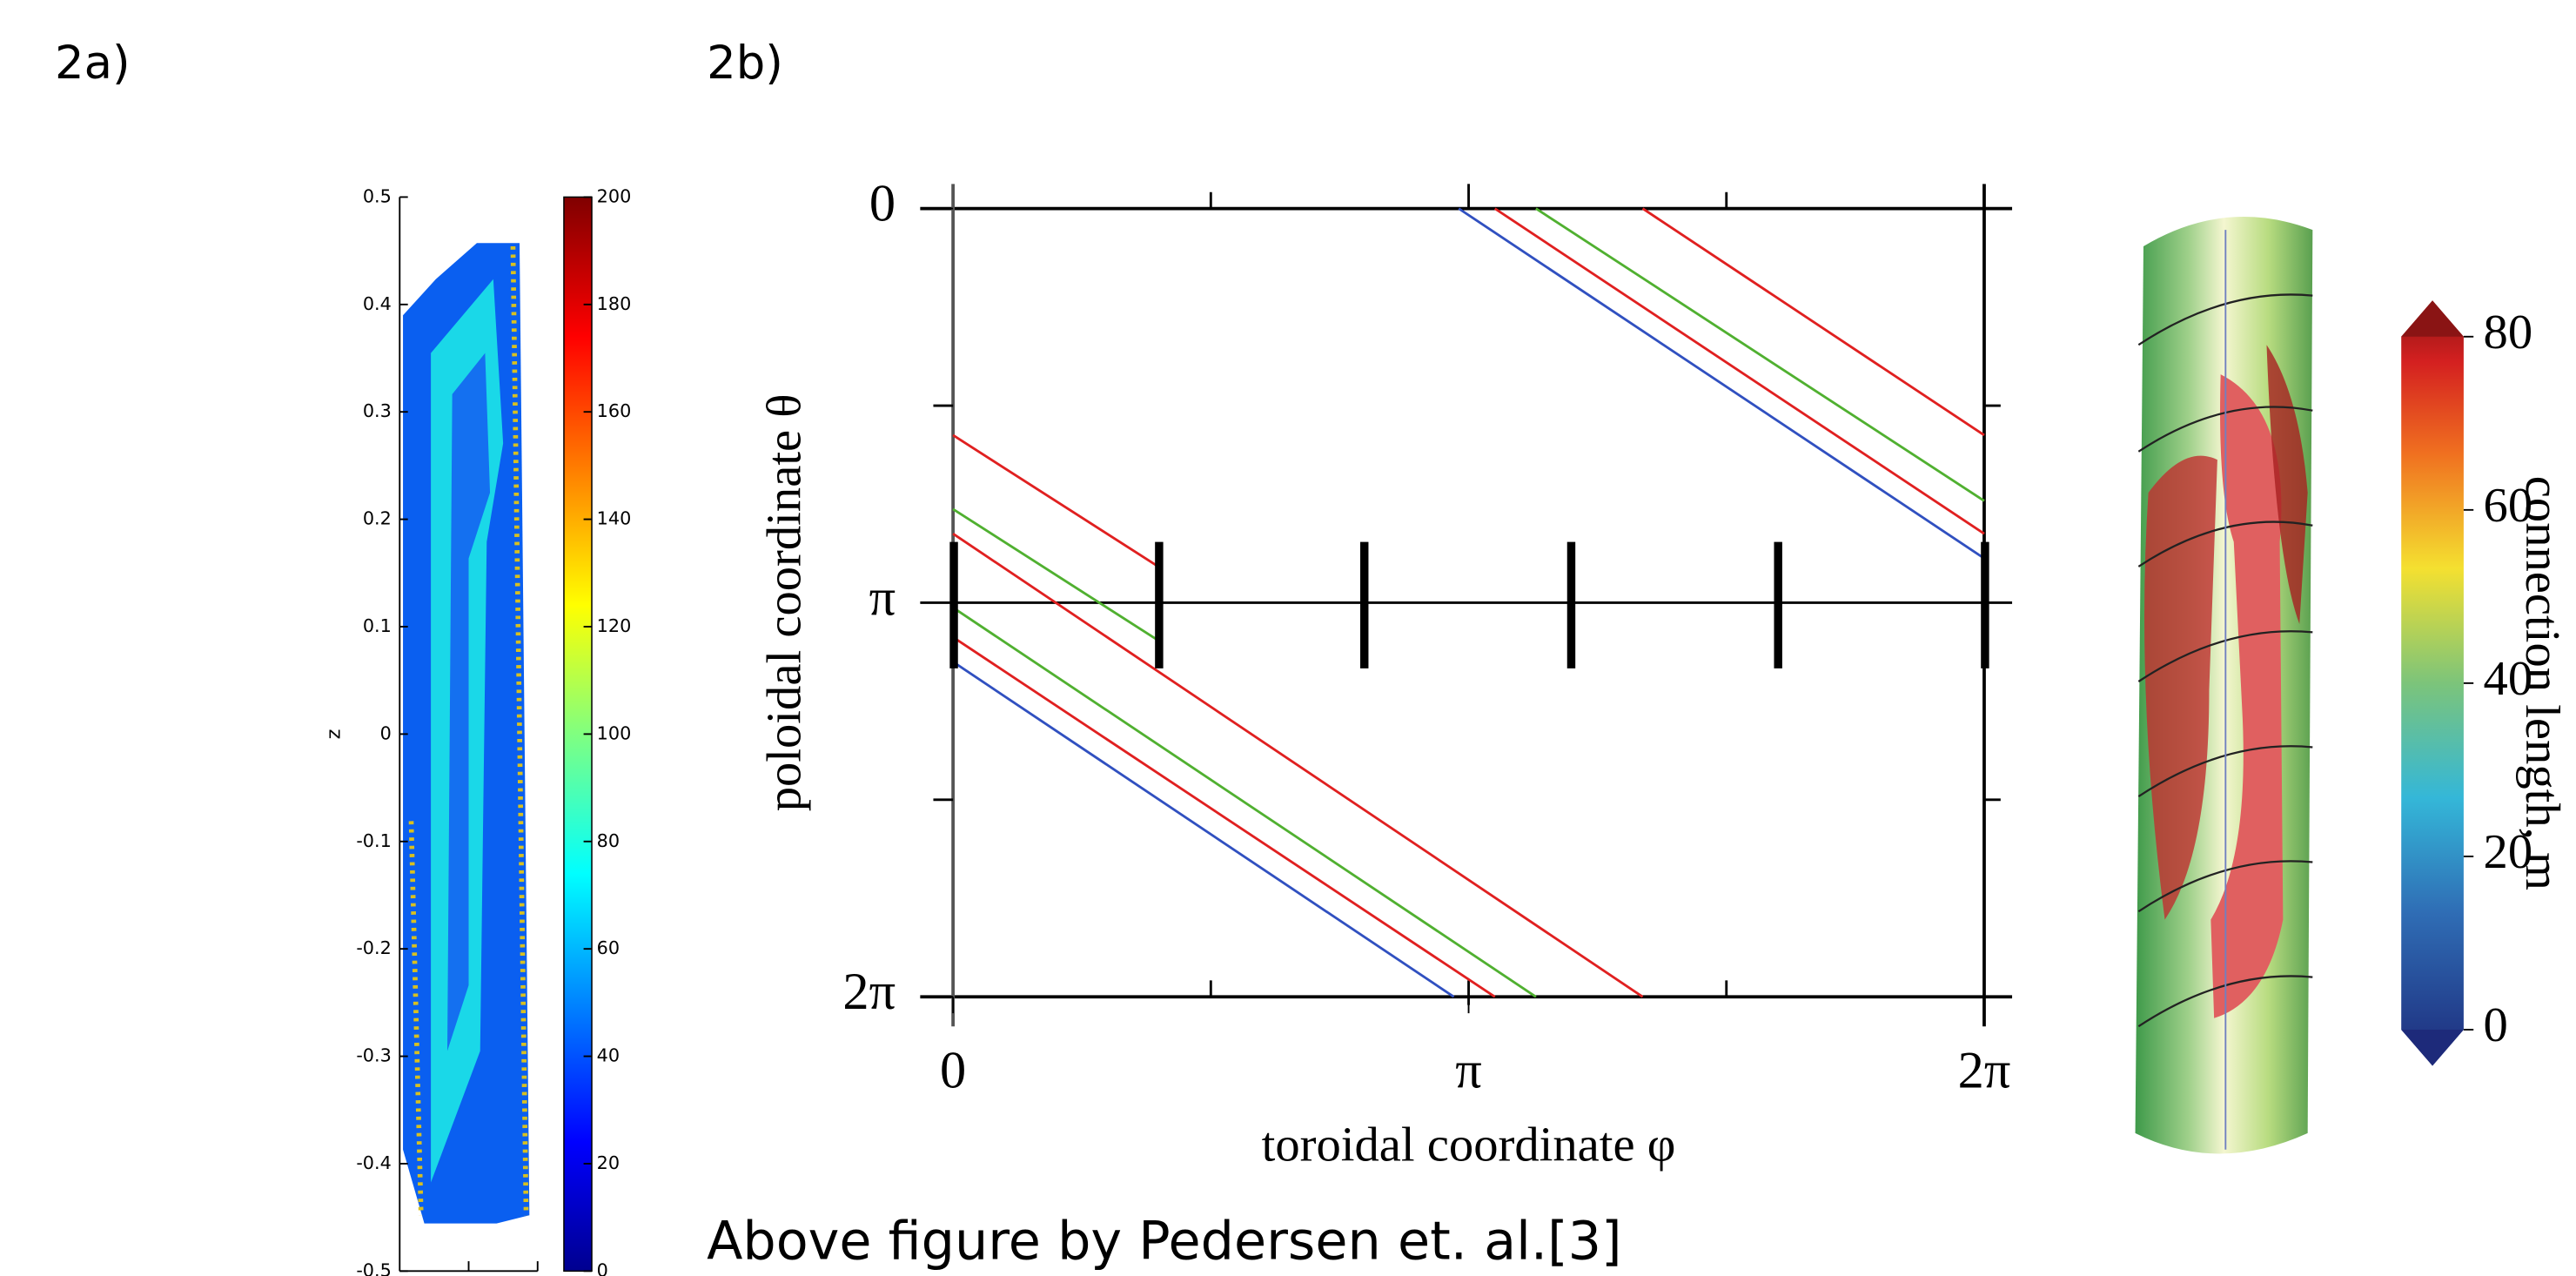 The image size is (2576, 1276). What do you see at coordinates (377, 195) in the screenshot?
I see `z-tick-label: 0.5` at bounding box center [377, 195].